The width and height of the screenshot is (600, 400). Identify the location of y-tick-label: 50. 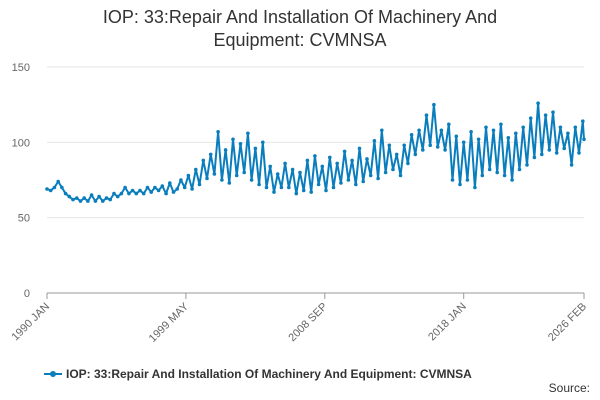
(24, 219).